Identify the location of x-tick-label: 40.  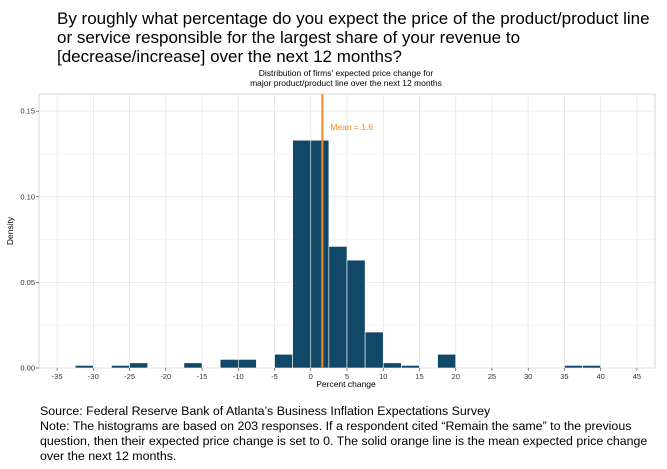
(600, 376).